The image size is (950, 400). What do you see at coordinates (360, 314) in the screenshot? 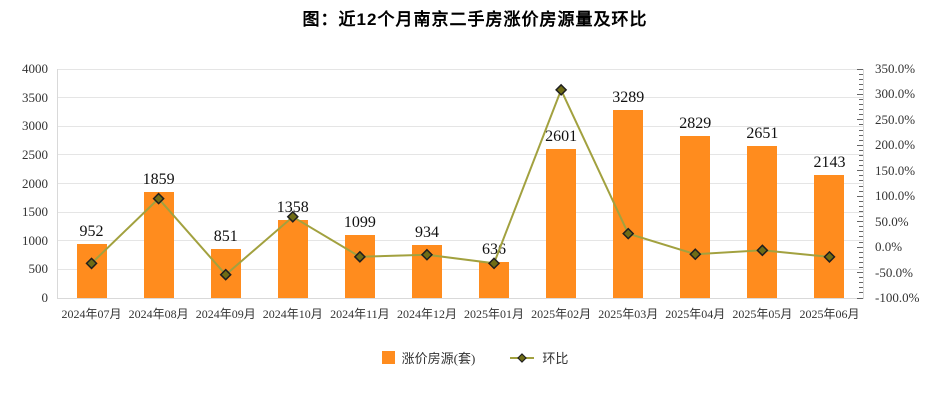
I see `x-axis-label: 2024年11月` at bounding box center [360, 314].